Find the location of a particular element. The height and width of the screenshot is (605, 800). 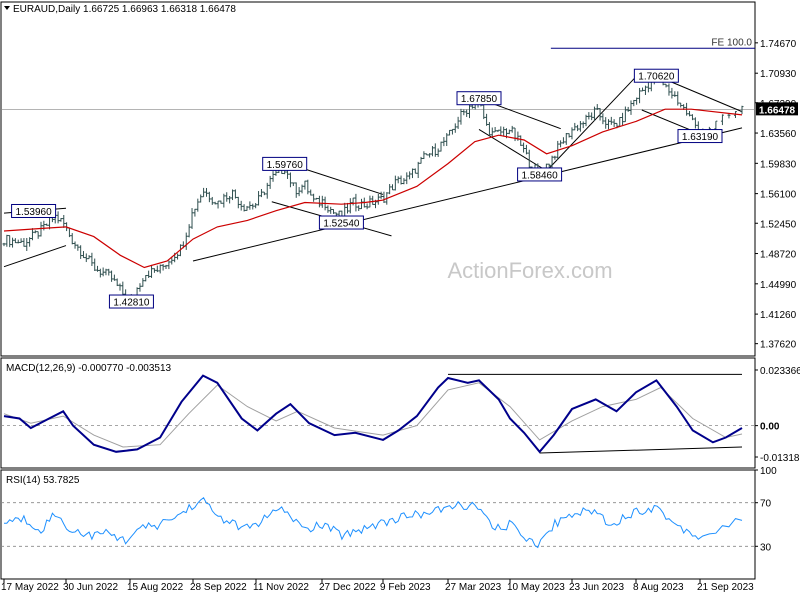

rsi-y-tick-label: 100 is located at coordinates (768, 471).